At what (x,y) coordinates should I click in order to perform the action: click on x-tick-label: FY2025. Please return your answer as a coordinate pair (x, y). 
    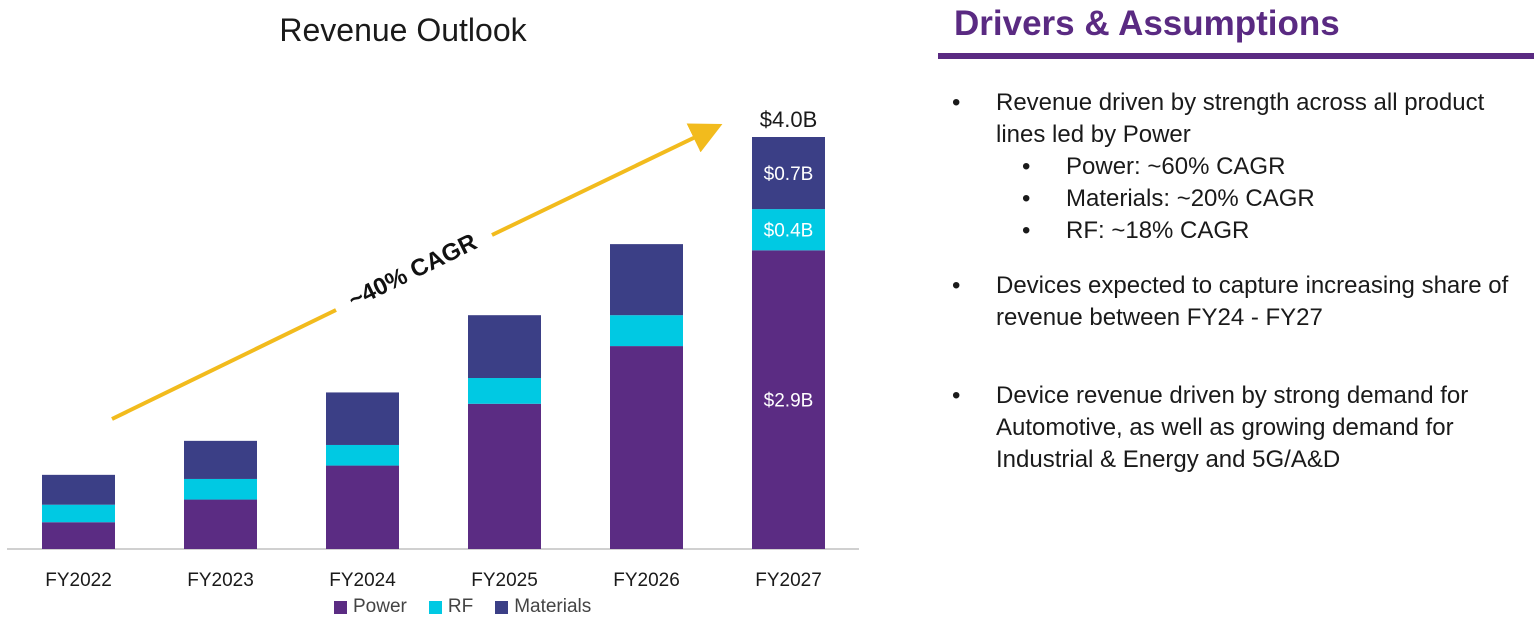
    Looking at the image, I should click on (504, 580).